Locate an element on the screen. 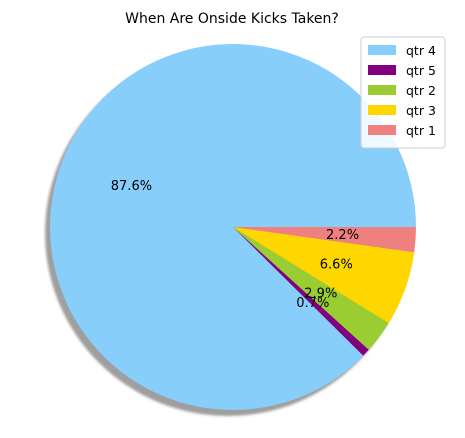  legend-box is located at coordinates (403, 92).